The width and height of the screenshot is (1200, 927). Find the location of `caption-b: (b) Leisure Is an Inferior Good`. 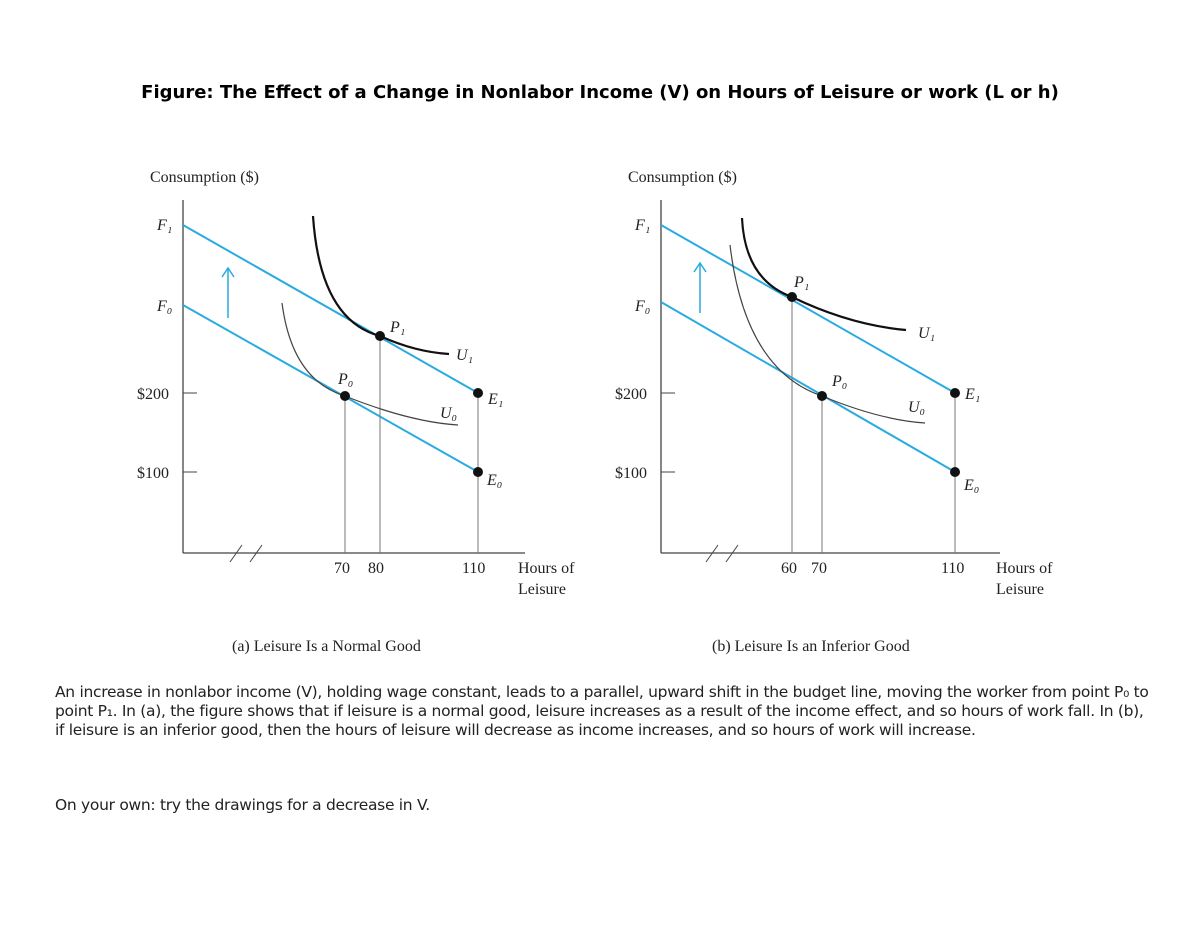

caption-b: (b) Leisure Is an Inferior Good is located at coordinates (811, 646).